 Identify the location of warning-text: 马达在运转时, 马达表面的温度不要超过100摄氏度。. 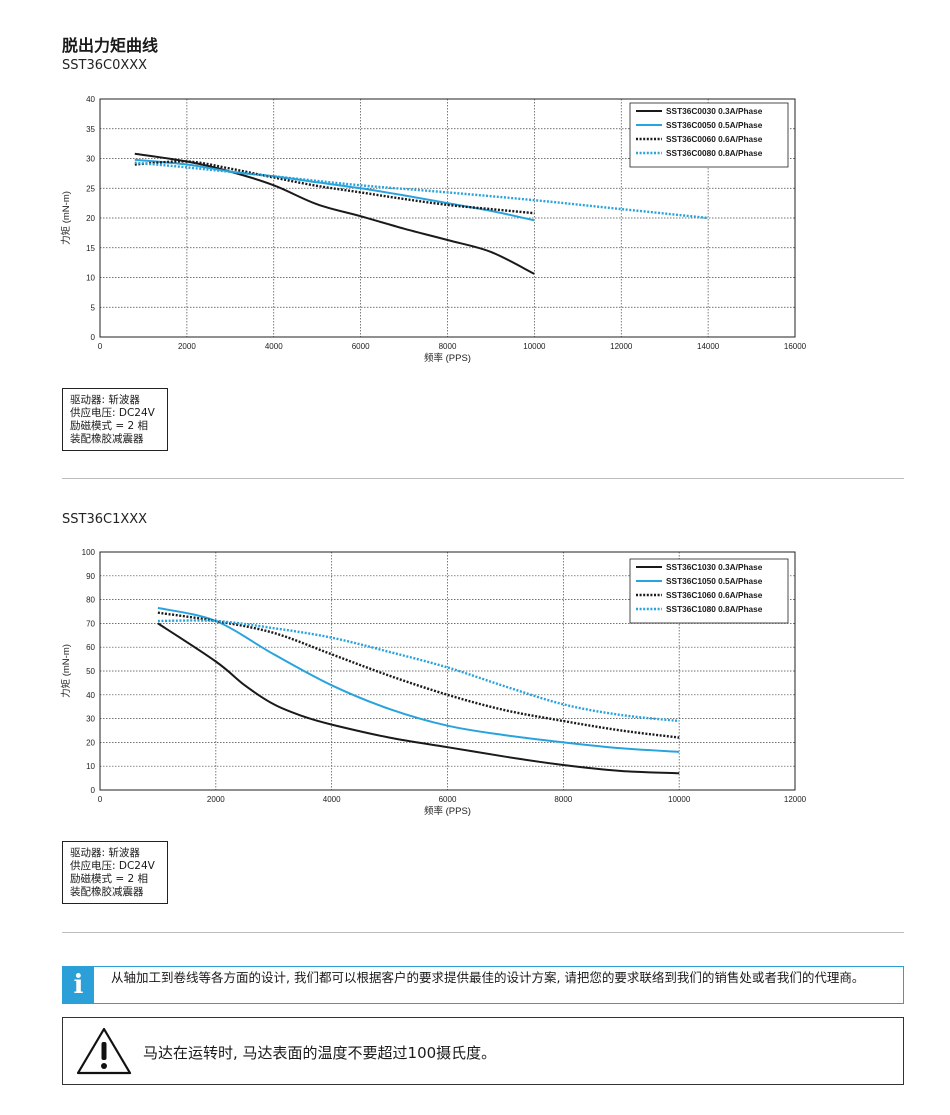
(320, 1053).